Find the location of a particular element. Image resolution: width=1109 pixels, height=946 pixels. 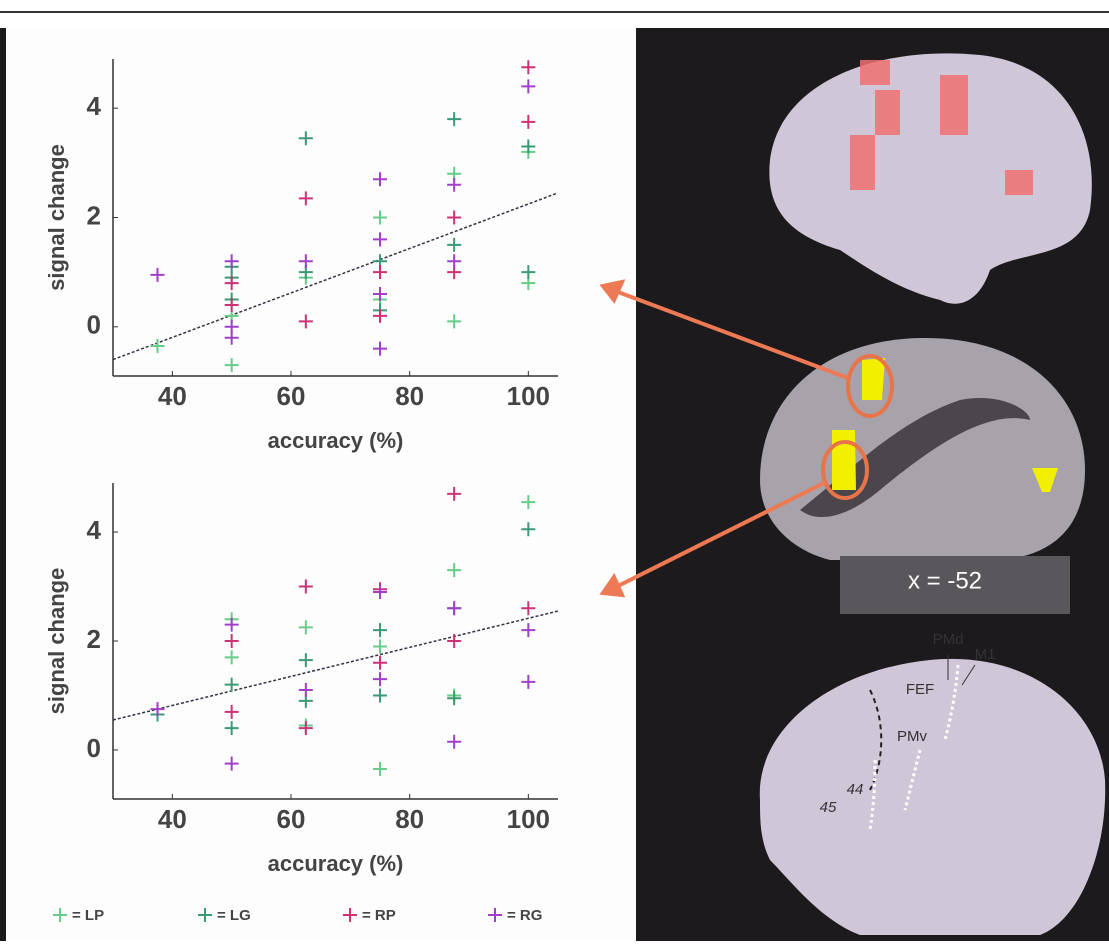

m1-label: M1 is located at coordinates (985, 654).